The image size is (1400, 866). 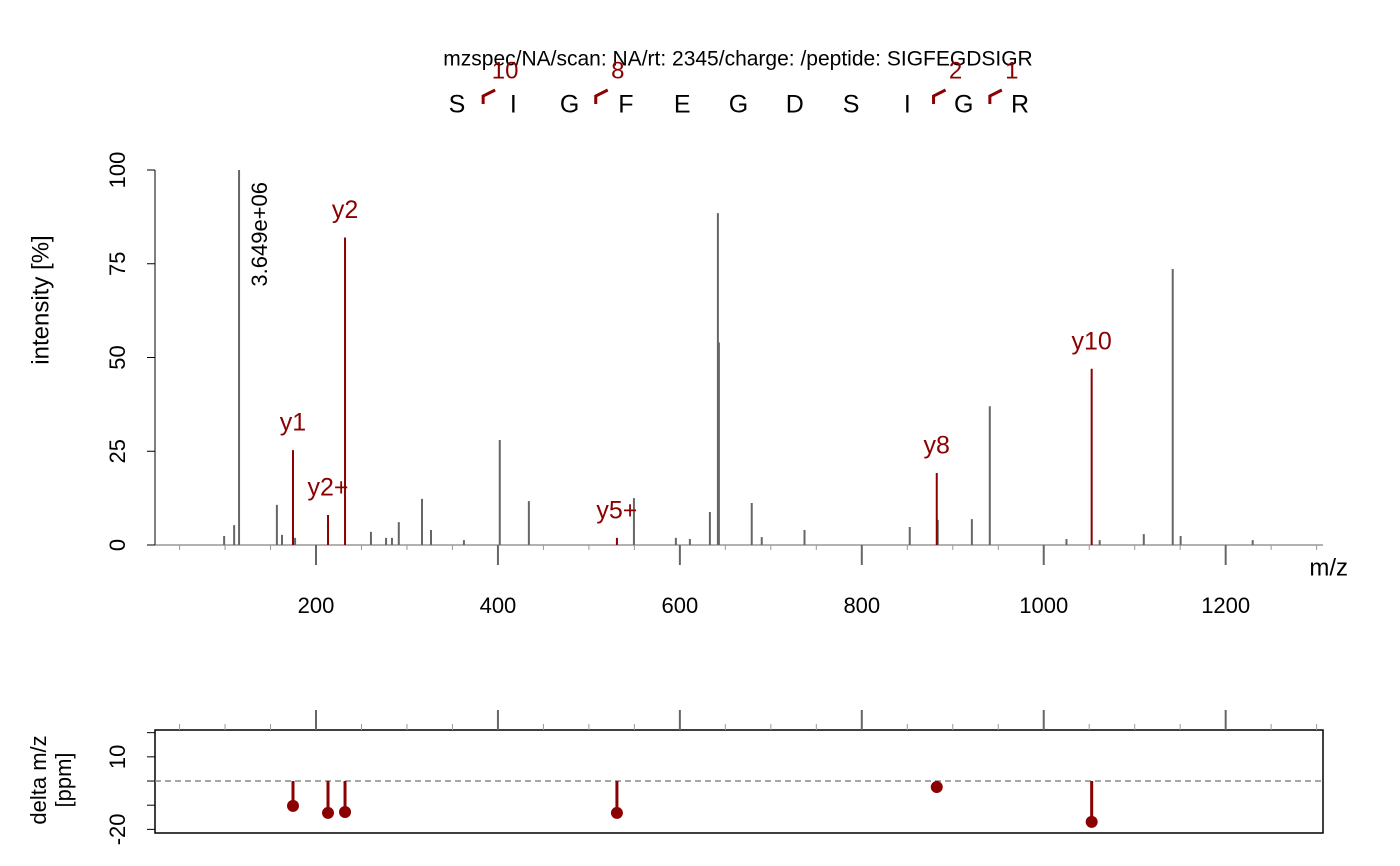 What do you see at coordinates (38, 779) in the screenshot?
I see `y-axis-label: delta m/z` at bounding box center [38, 779].